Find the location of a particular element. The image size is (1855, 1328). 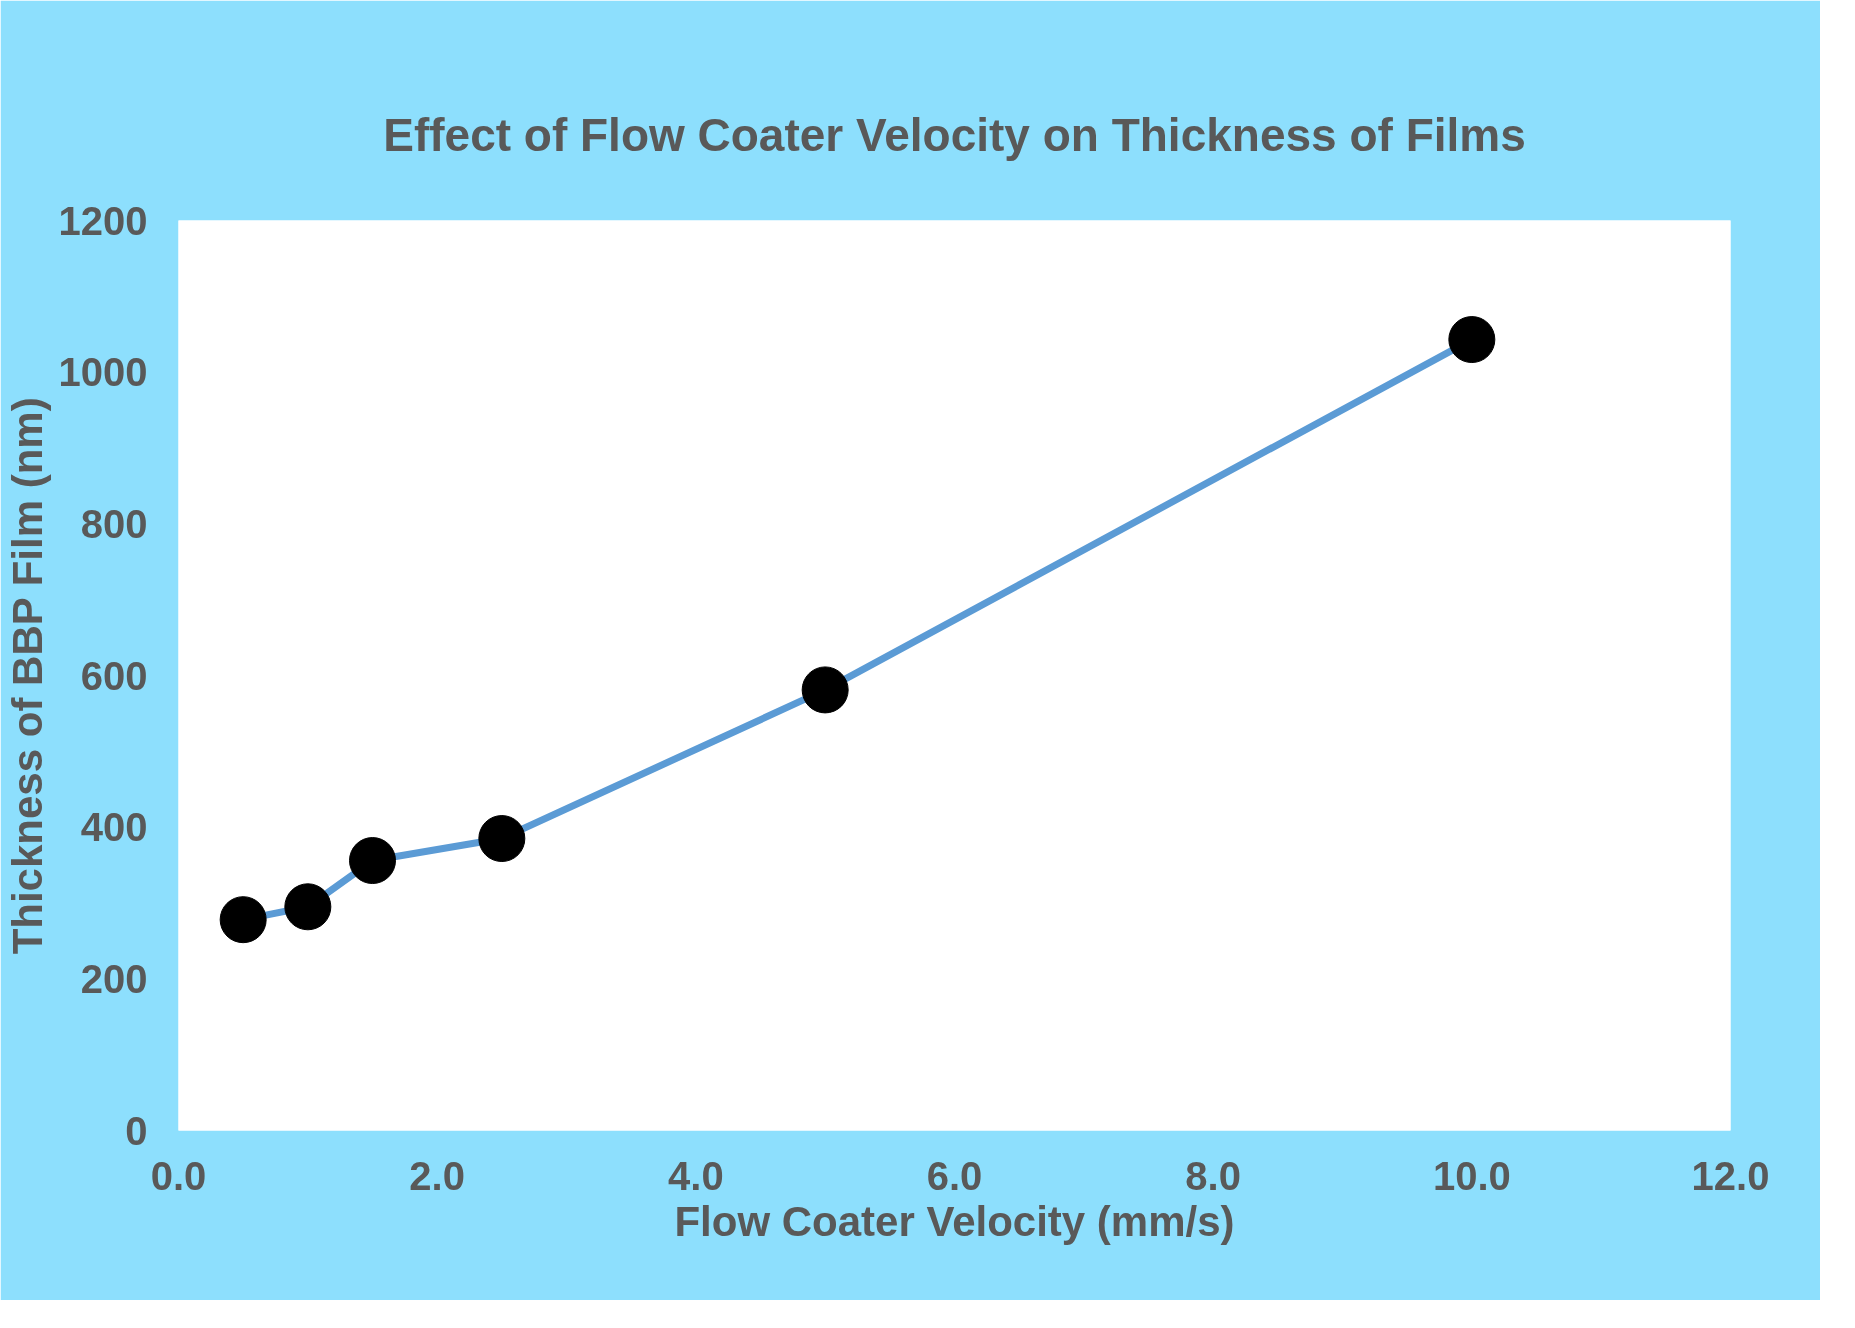

x-tick-label: 12.0 is located at coordinates (1730, 1175).